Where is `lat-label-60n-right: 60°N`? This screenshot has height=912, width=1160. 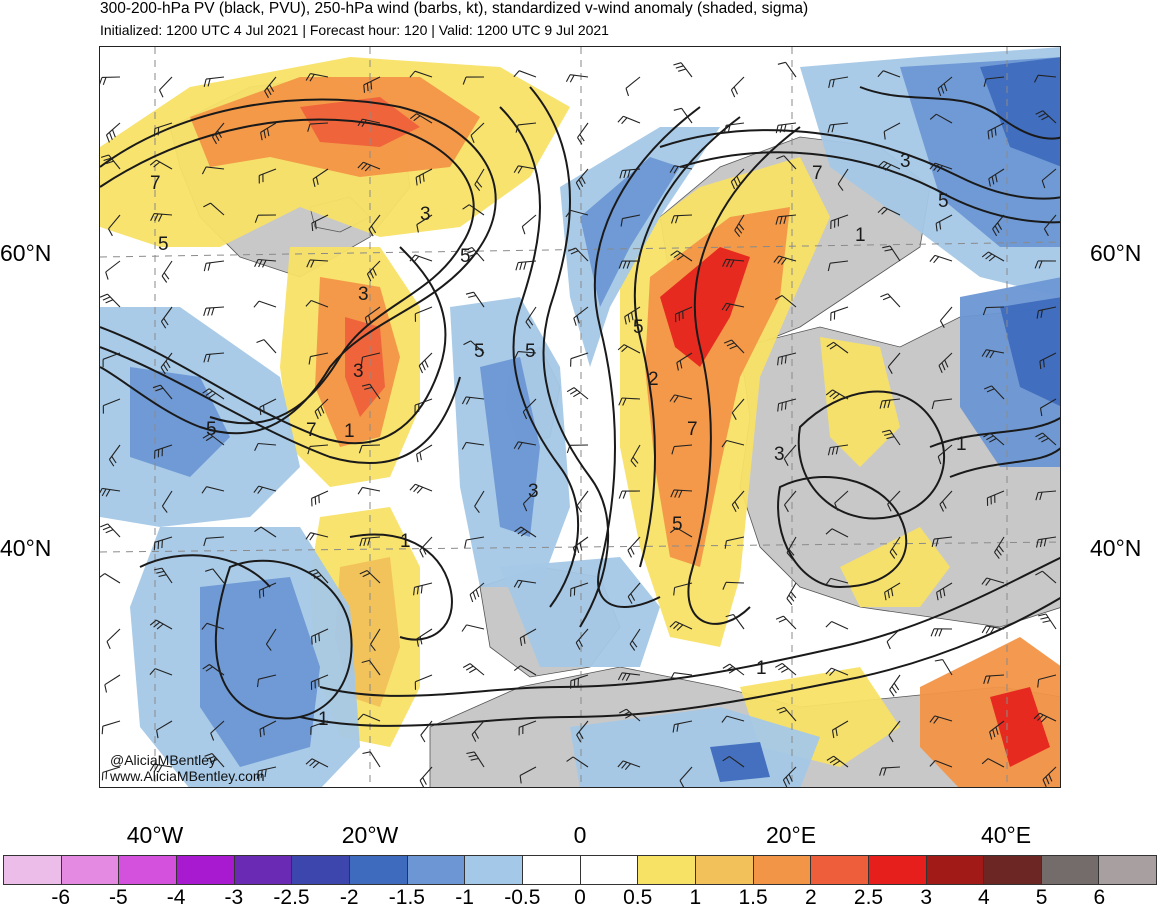 lat-label-60n-right: 60°N is located at coordinates (1116, 253).